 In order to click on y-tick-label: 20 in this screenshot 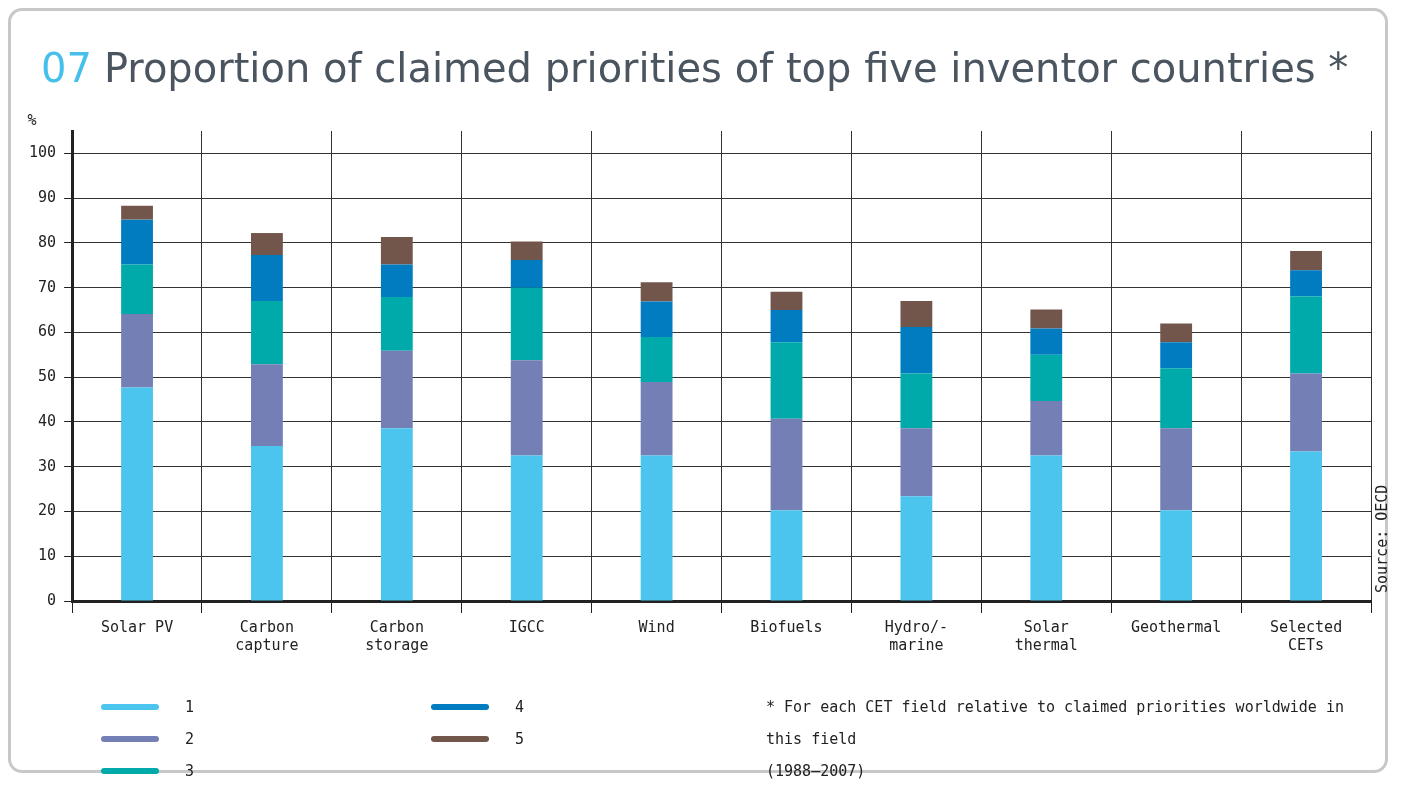, I will do `click(47, 510)`.